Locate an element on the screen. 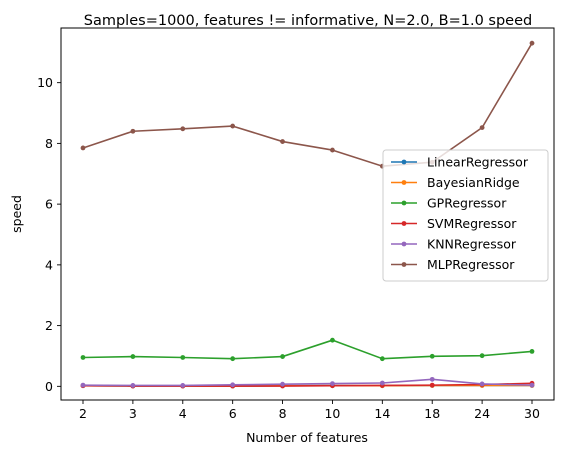 The height and width of the screenshot is (455, 571). legend-label: GPRegressor is located at coordinates (467, 203).